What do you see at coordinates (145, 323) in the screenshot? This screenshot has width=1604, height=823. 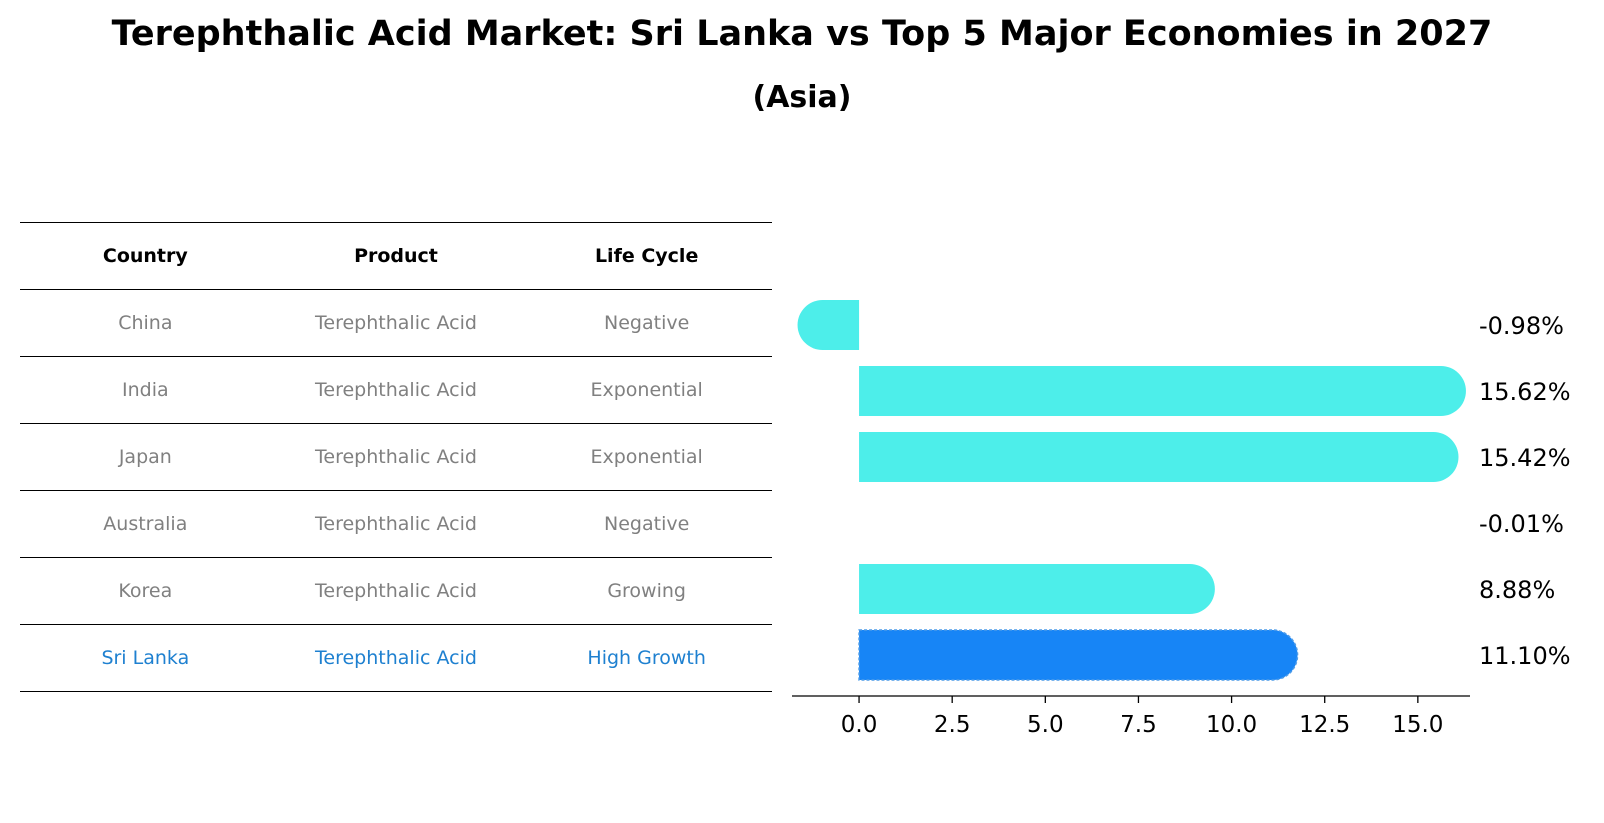 I see `cell-country: China` at bounding box center [145, 323].